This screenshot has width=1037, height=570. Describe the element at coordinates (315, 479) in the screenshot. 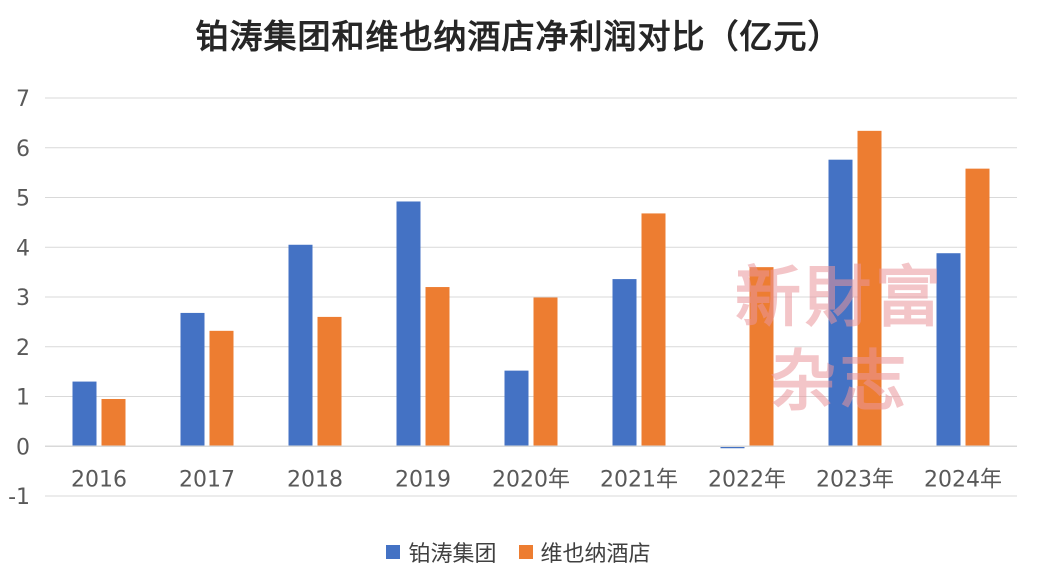

I see `x-tick-label: 2018` at that location.